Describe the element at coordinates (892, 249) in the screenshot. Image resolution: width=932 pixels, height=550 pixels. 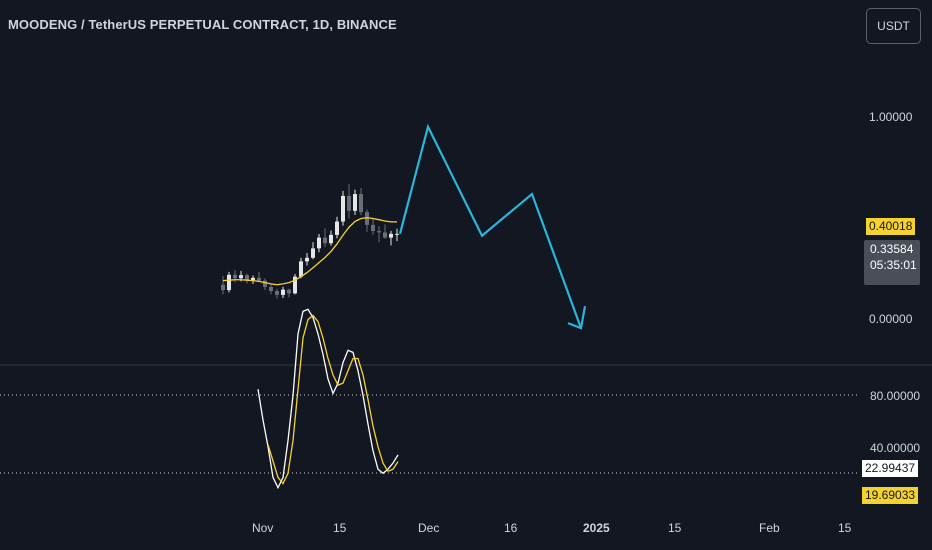
I see `last-price-badge: 0.33584` at that location.